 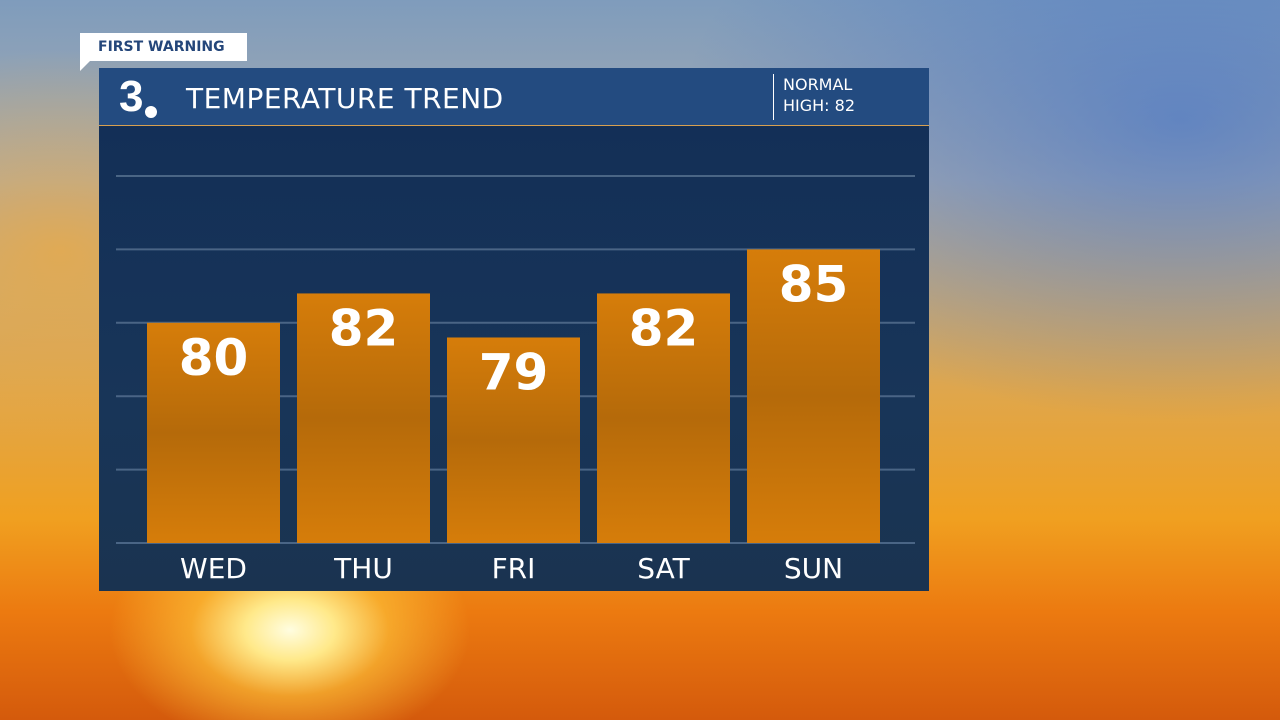 I want to click on data-label: 80, so click(x=214, y=358).